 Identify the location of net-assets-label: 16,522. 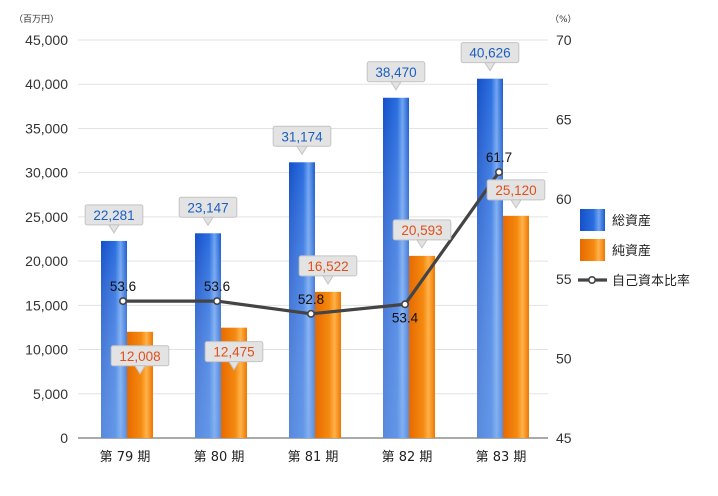
(328, 270).